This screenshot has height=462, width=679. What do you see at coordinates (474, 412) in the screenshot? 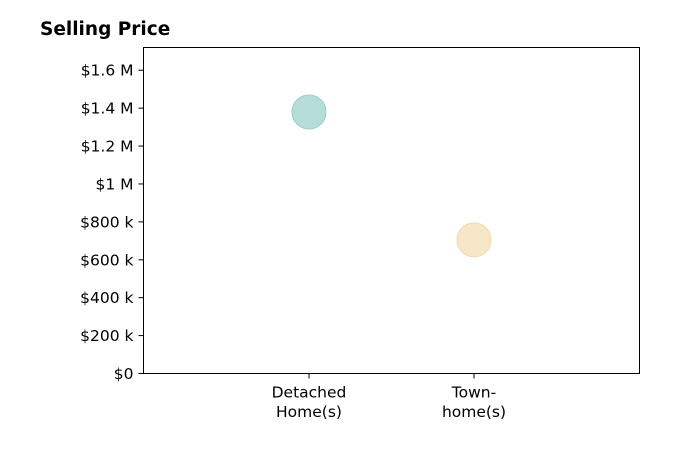
I see `x-tick-label: home(s)` at bounding box center [474, 412].